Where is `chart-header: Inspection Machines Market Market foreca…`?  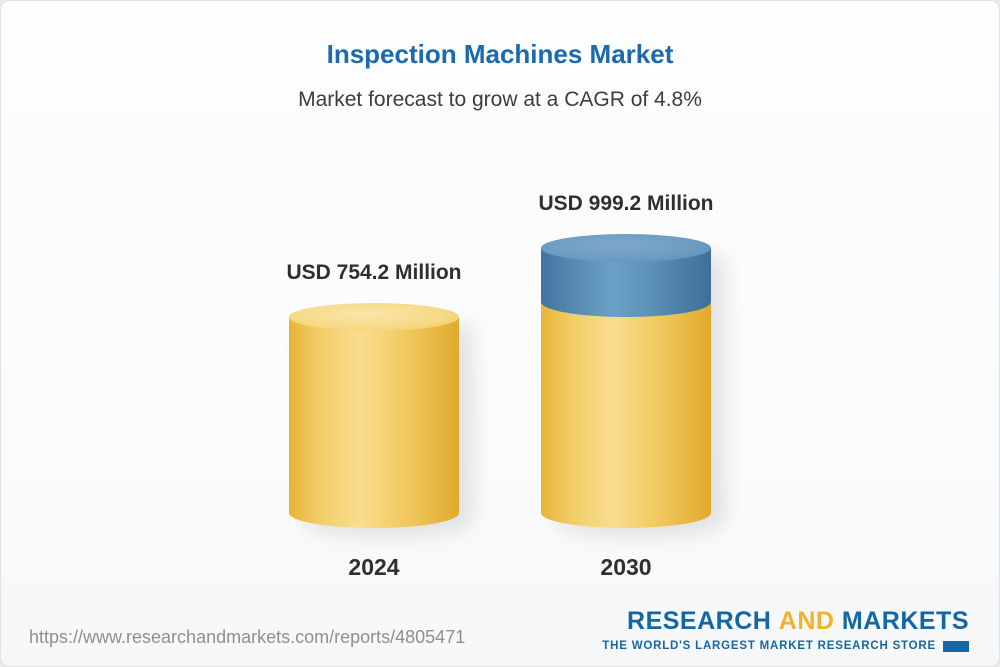 chart-header: Inspection Machines Market Market foreca… is located at coordinates (500, 75).